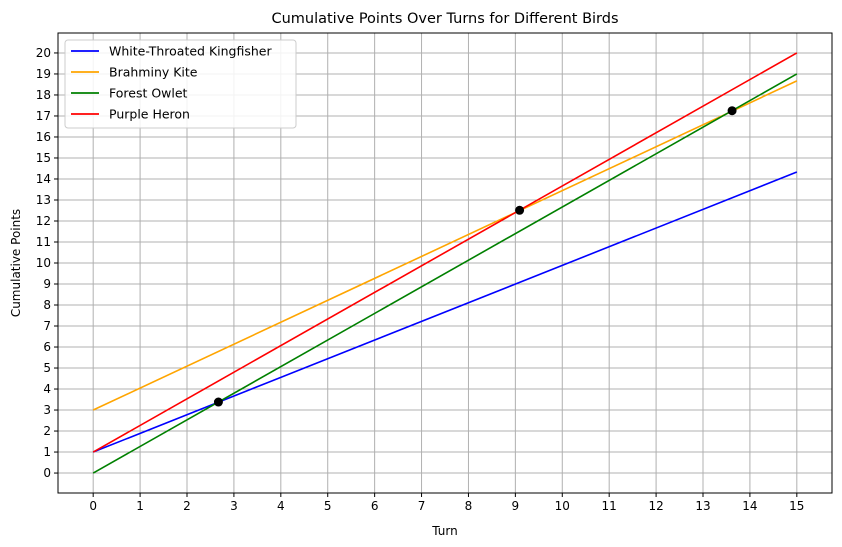 The height and width of the screenshot is (547, 842). Describe the element at coordinates (43, 263) in the screenshot. I see `y-tick-label: 10` at that location.